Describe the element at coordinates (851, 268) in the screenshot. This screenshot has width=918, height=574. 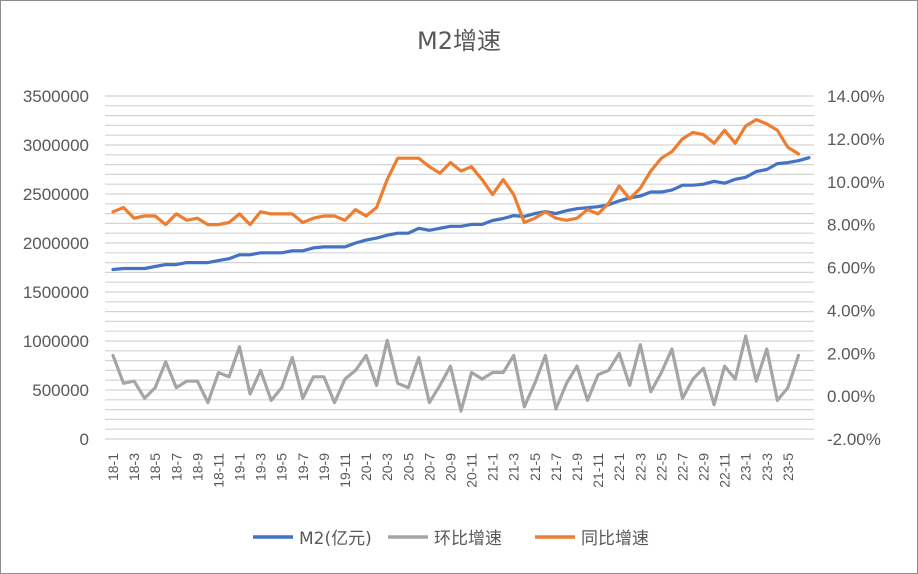
I see `right-tick-label: 6.00%` at that location.